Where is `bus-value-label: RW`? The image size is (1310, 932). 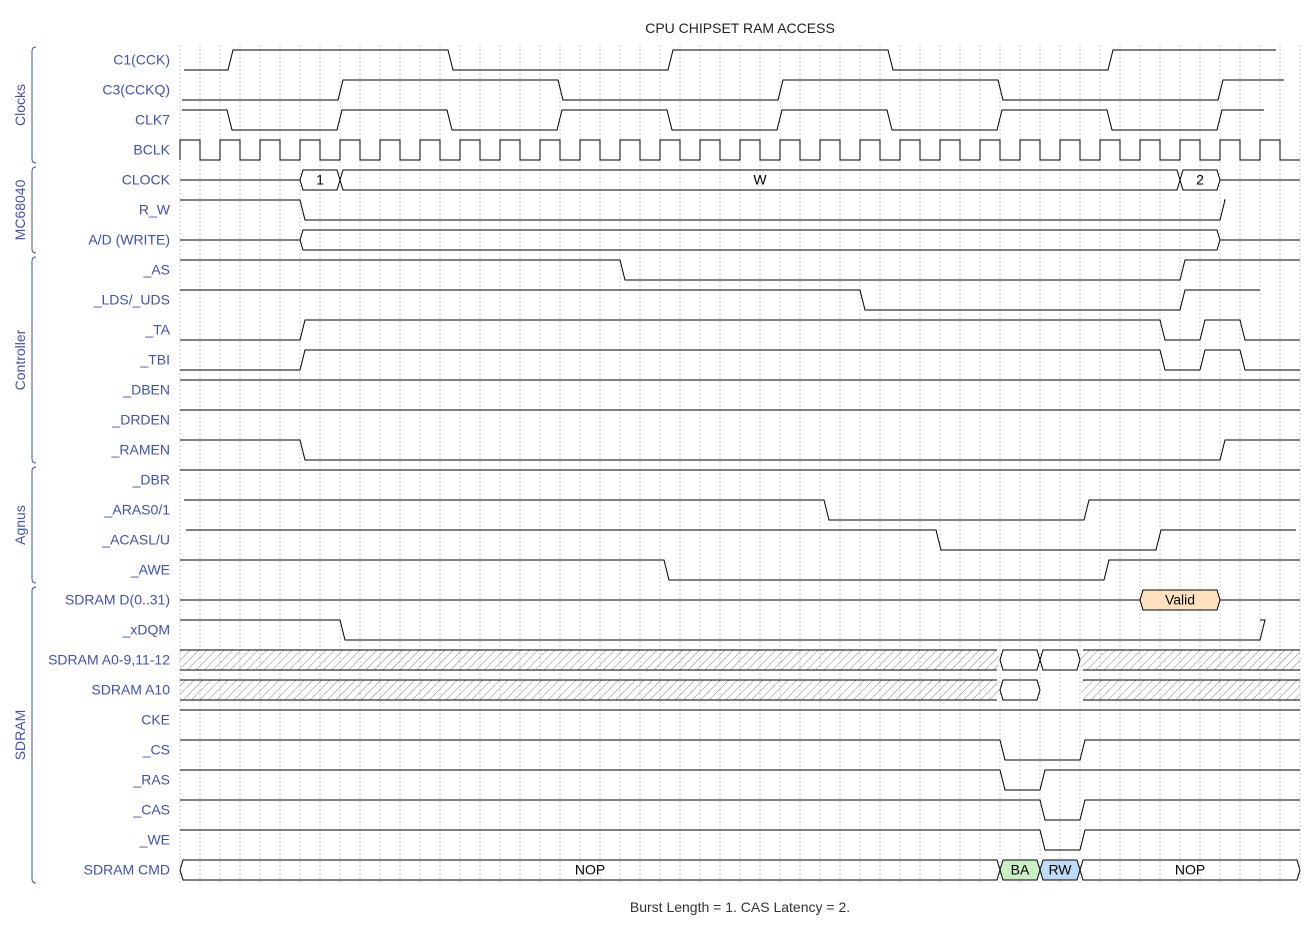
bus-value-label: RW is located at coordinates (1060, 870).